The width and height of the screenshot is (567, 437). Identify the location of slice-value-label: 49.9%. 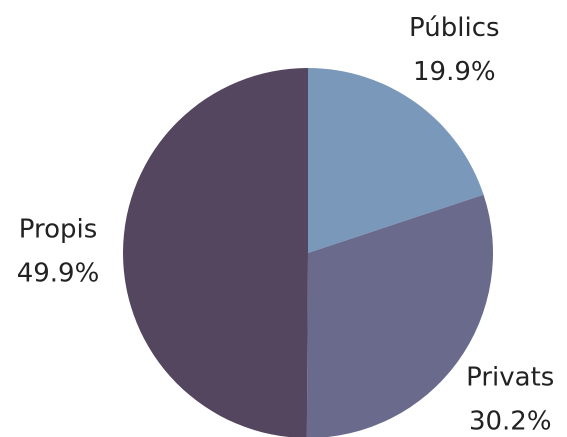
(58, 274).